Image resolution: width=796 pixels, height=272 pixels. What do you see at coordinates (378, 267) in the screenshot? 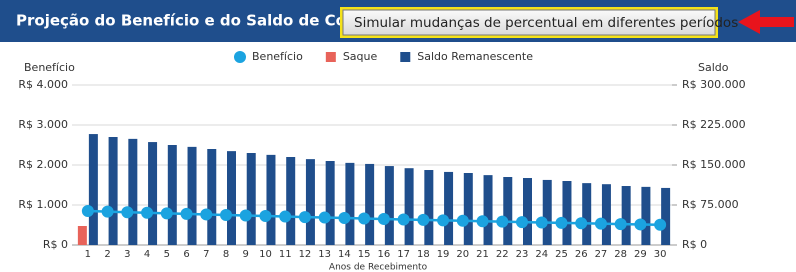
I see `x-axis-title: Anos de Recebimento` at bounding box center [378, 267].